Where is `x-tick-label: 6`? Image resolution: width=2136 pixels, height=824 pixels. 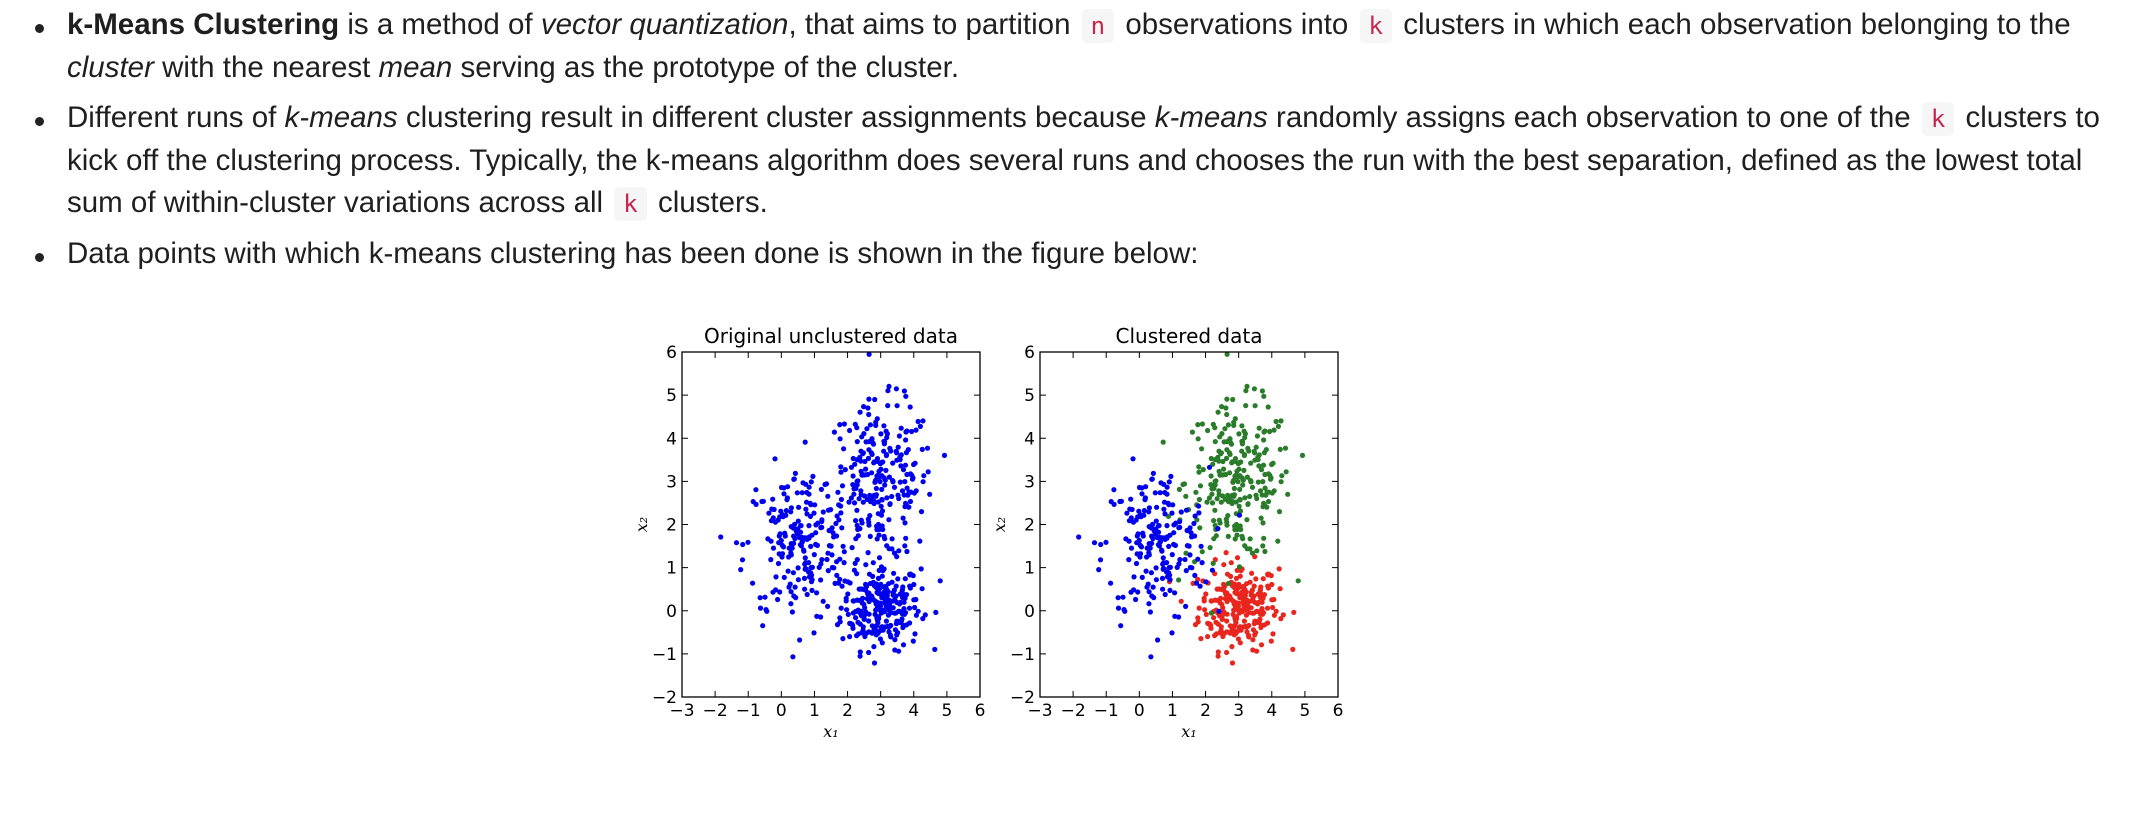
x-tick-label: 6 is located at coordinates (980, 711).